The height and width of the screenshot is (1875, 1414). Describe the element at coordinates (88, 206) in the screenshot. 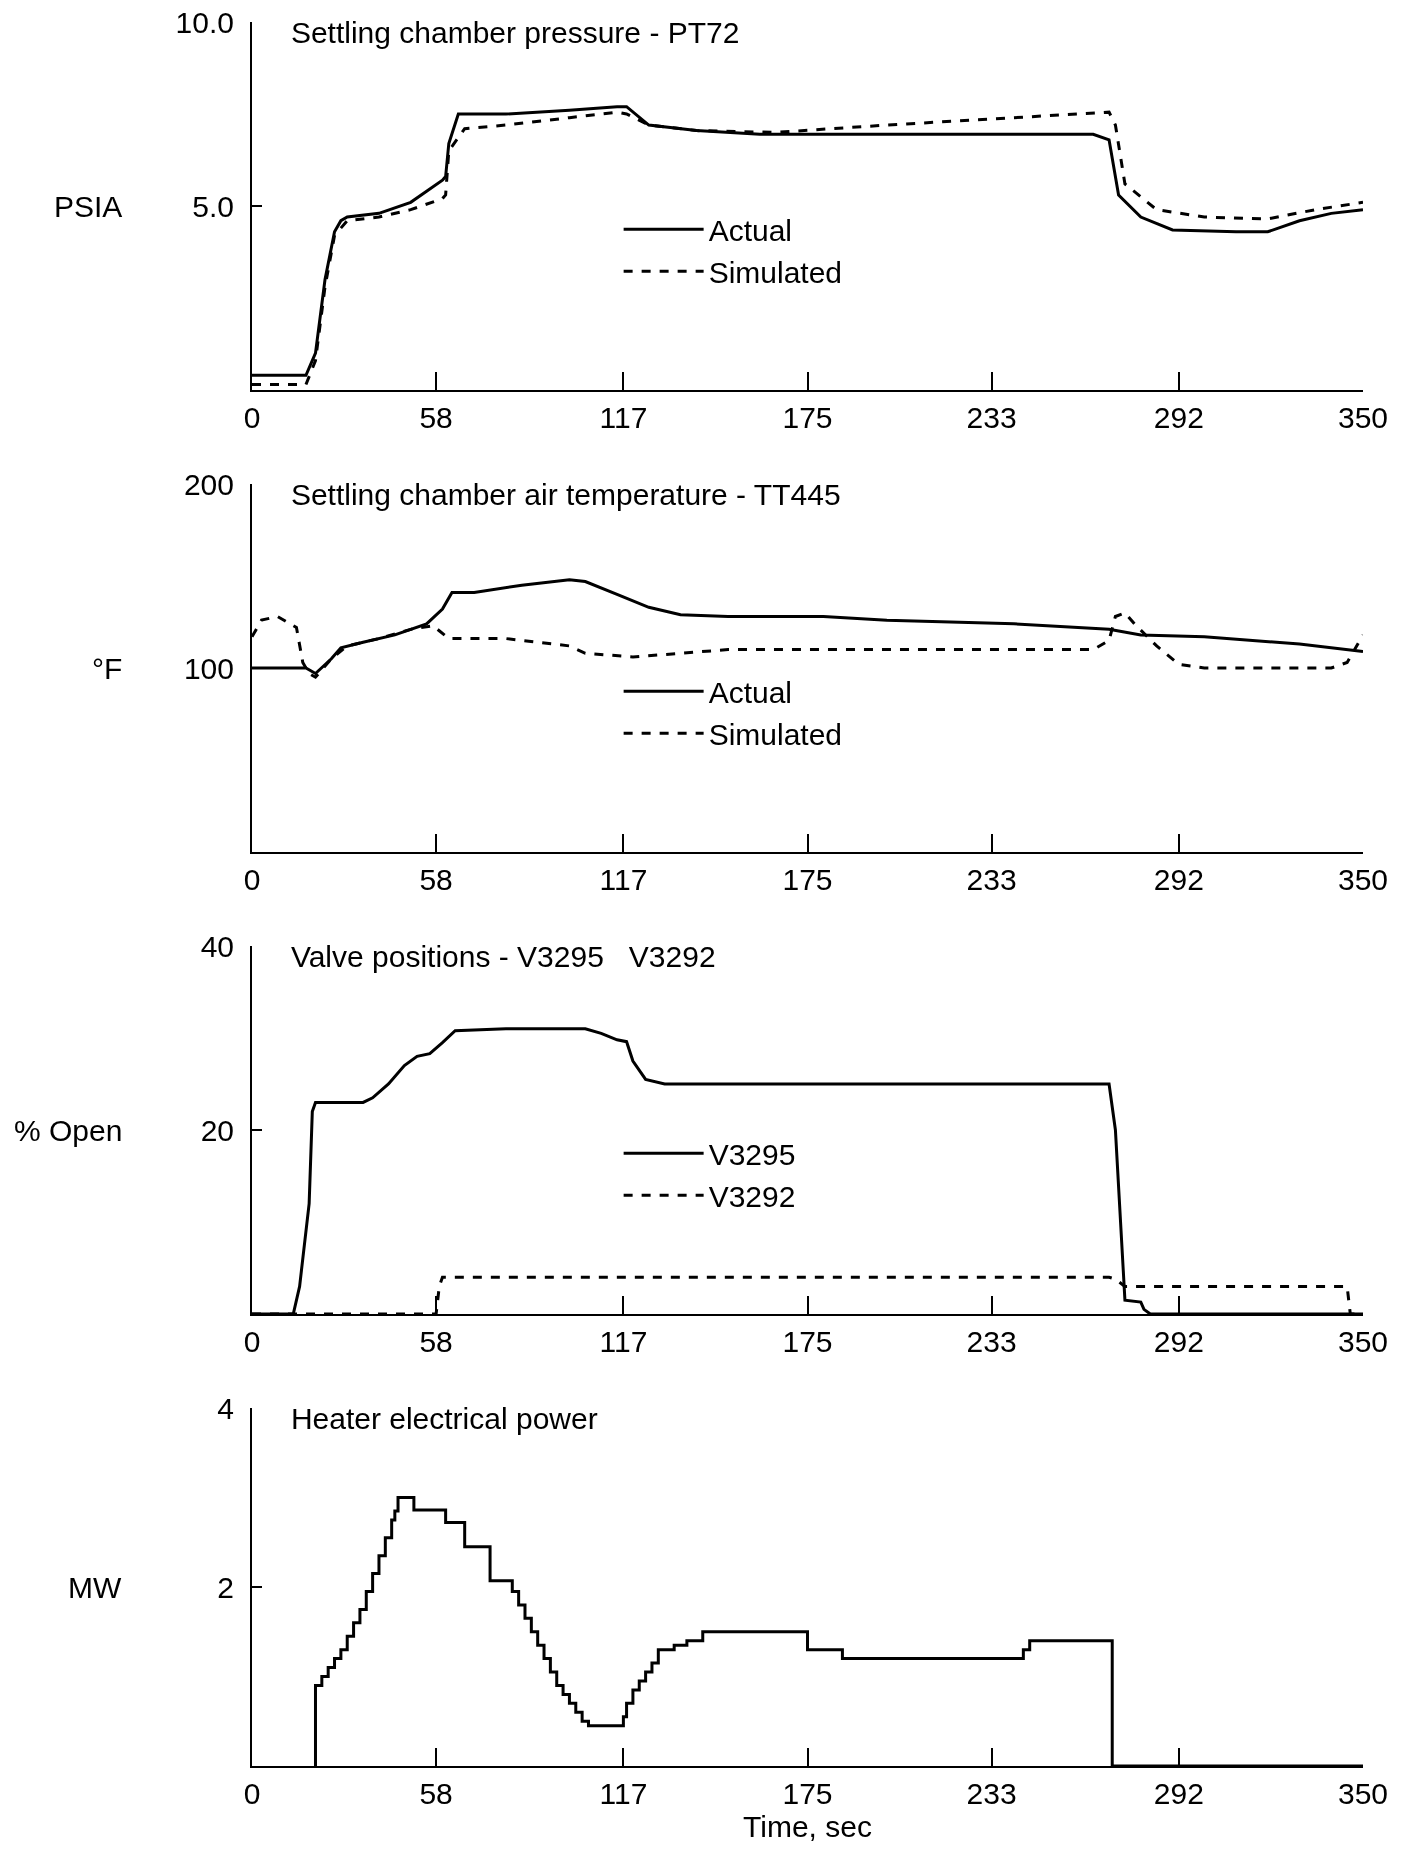

I see `y-axis-title: PSIA` at that location.